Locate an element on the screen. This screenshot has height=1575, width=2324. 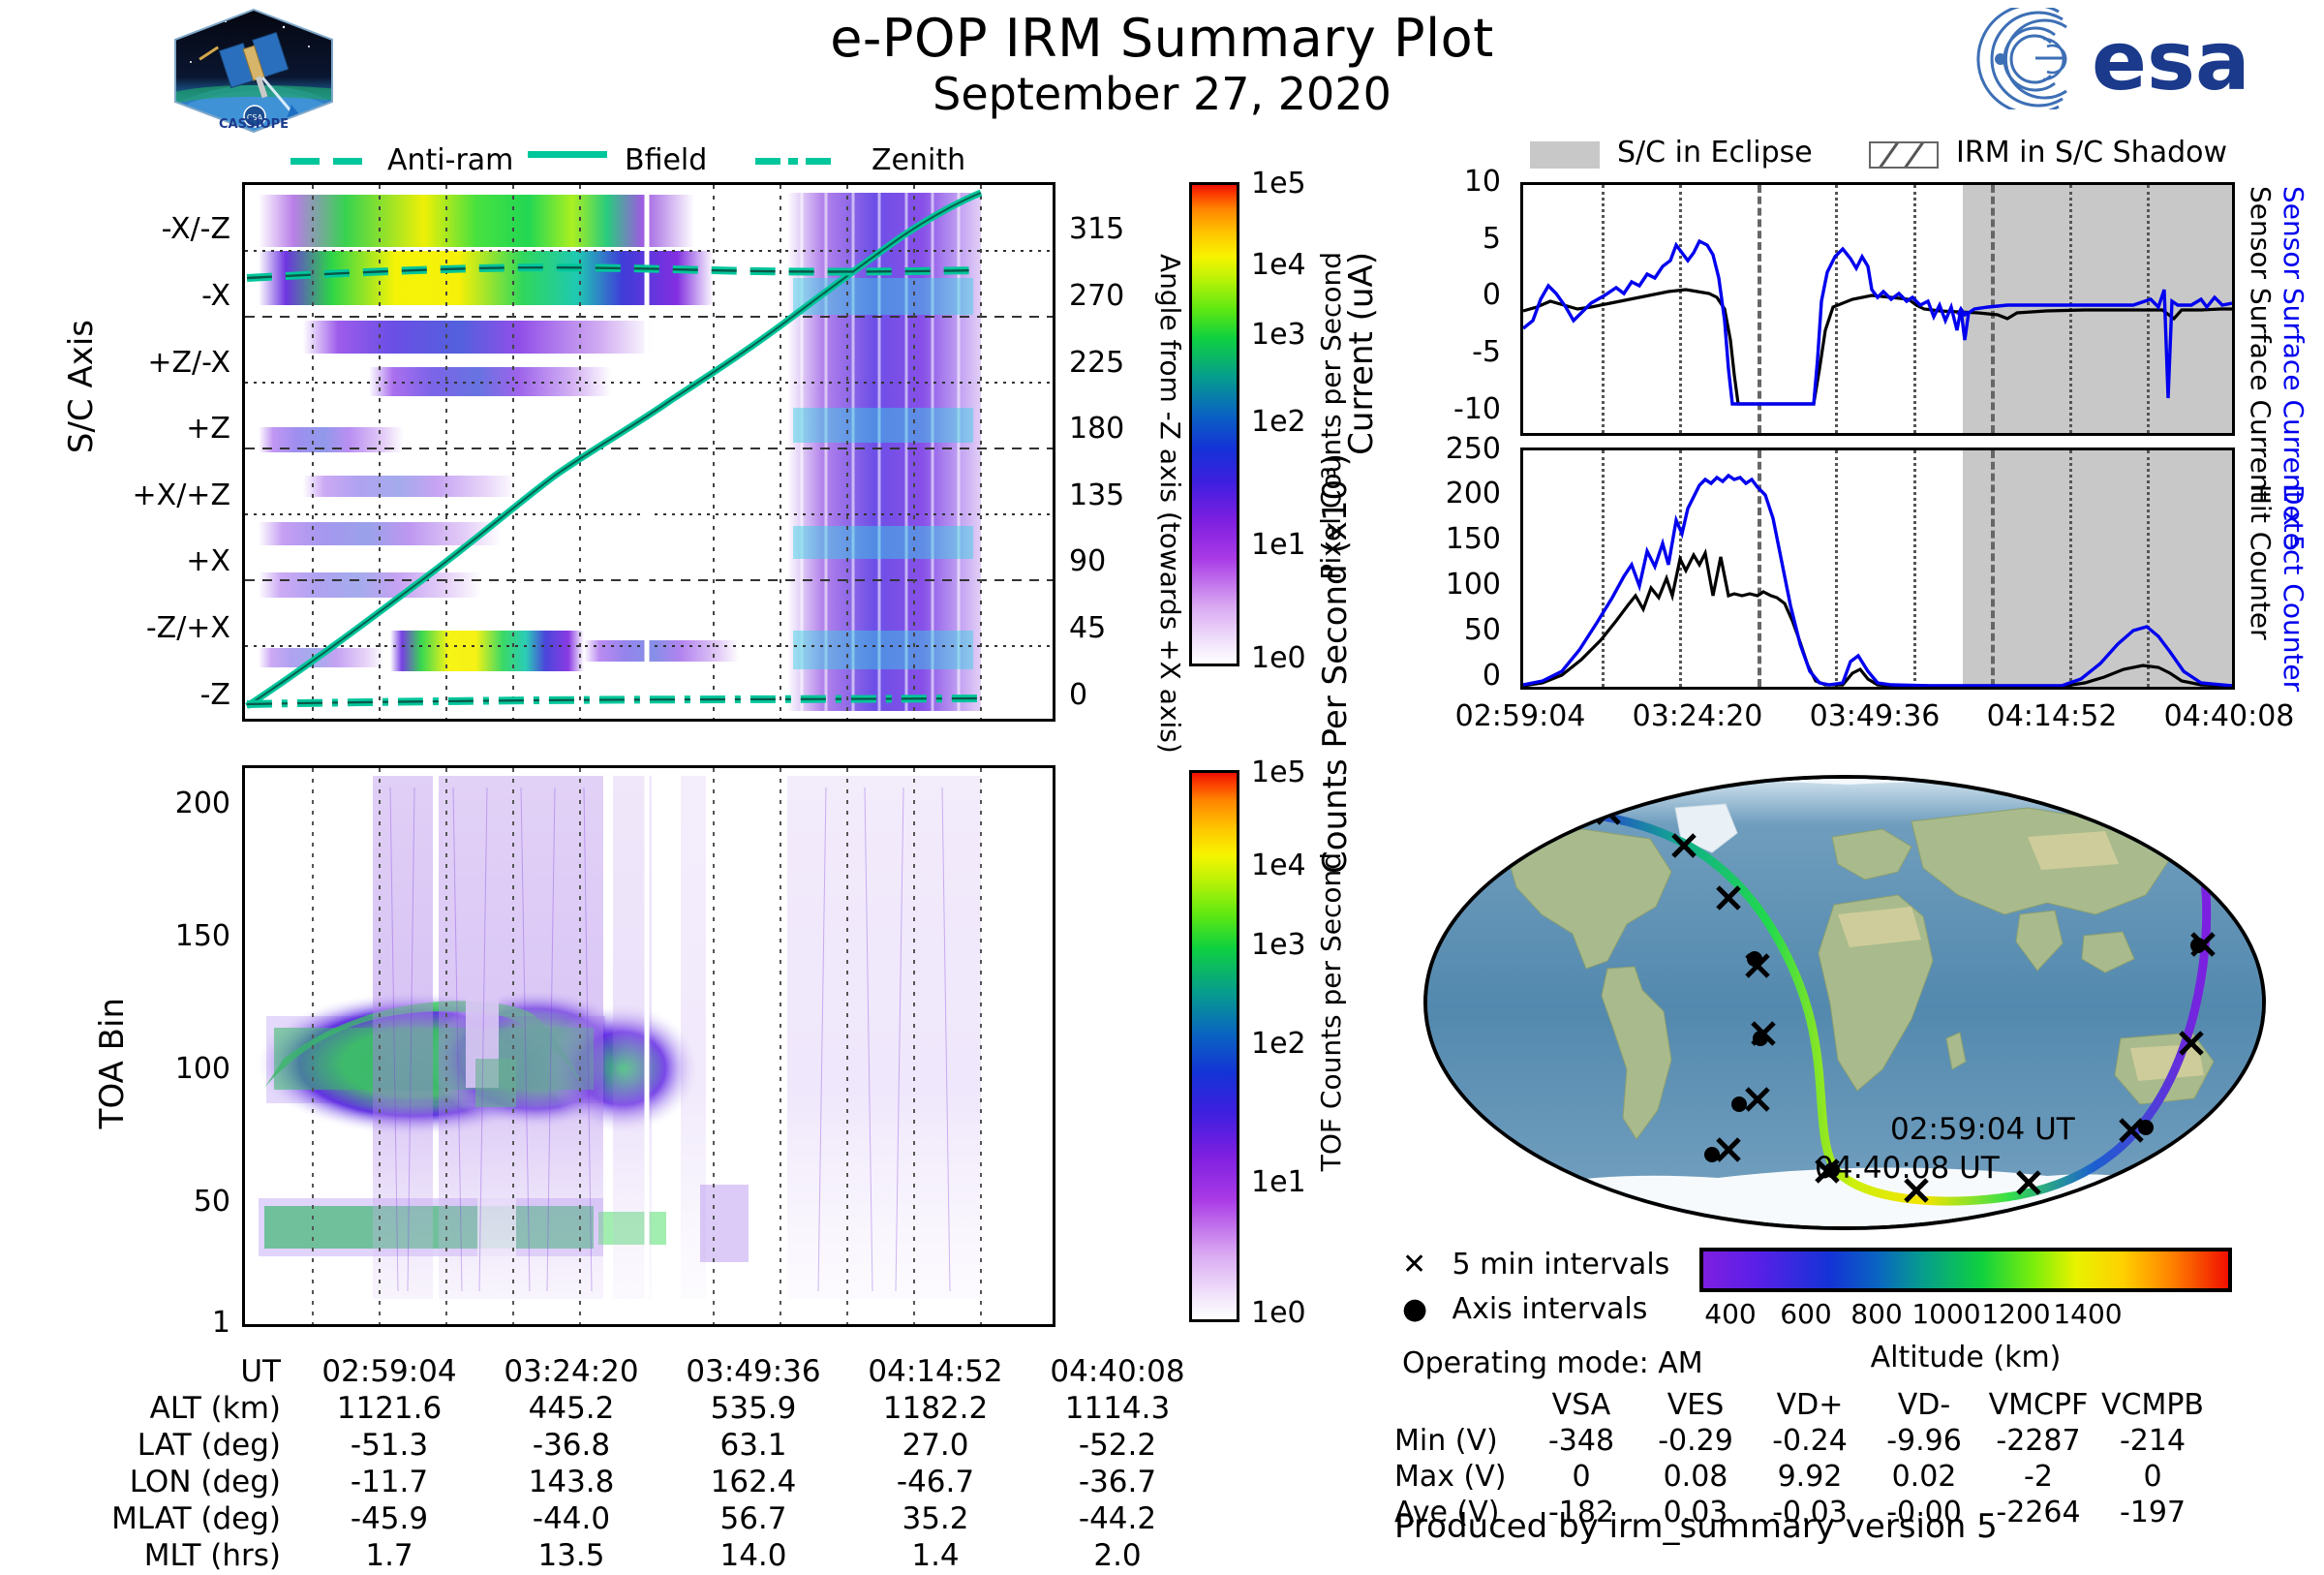
alt-tick-3: 1000 is located at coordinates (1946, 1314).